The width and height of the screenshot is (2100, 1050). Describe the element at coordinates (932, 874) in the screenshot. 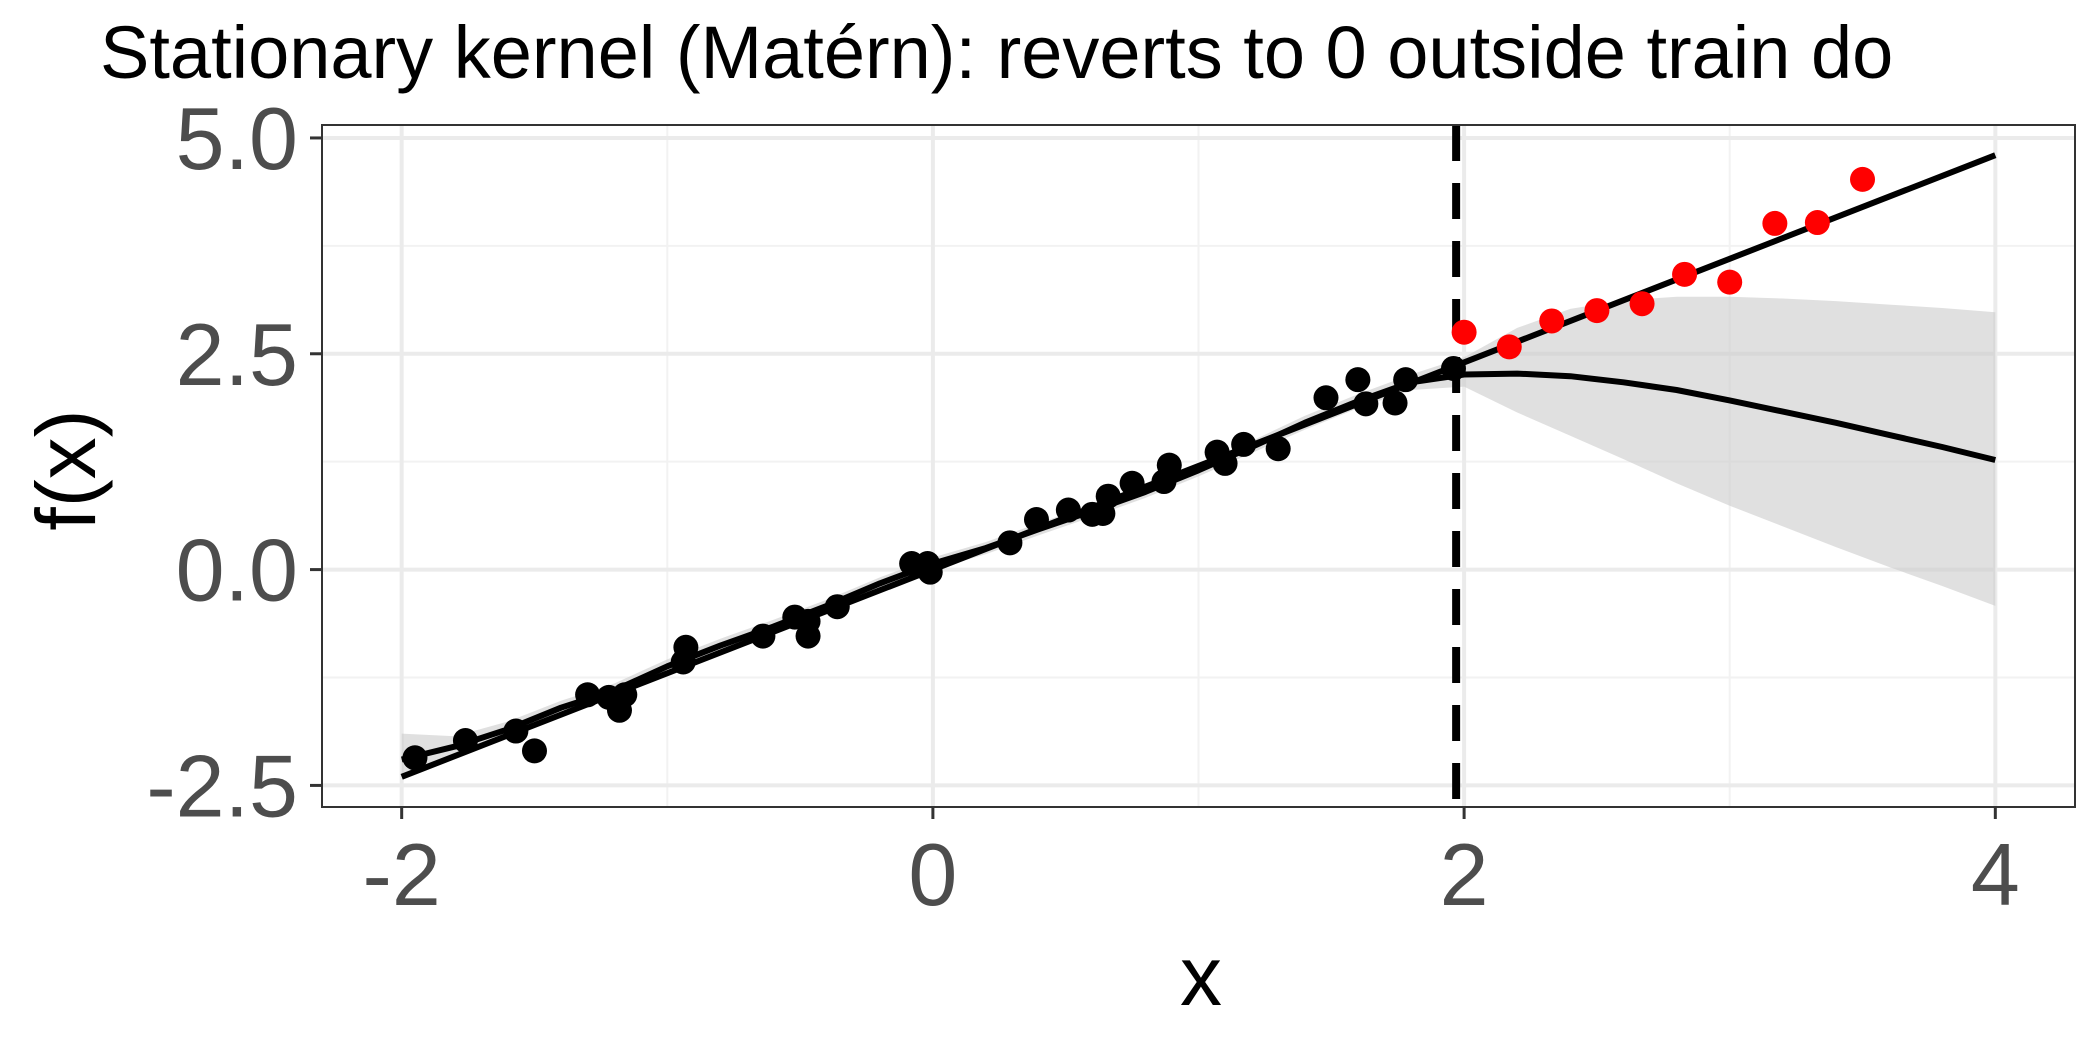

I see `x-tick-label: 0` at that location.